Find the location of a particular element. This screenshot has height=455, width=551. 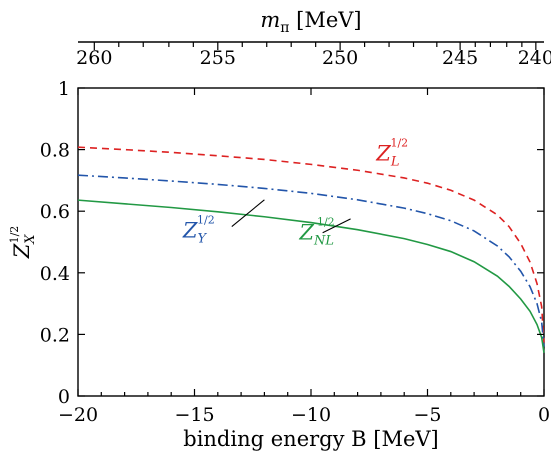

x-axis-title: binding energy B [MeV] is located at coordinates (310, 439).